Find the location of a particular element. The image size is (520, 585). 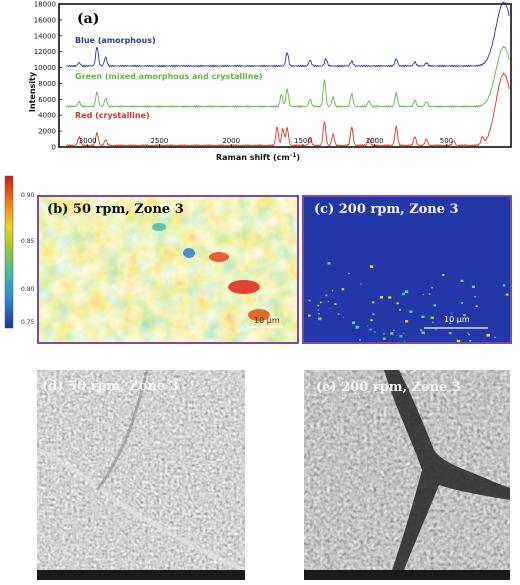

sem-image-50rpm: (d) 50 rpm, Zone 3 is located at coordinates (141, 475).